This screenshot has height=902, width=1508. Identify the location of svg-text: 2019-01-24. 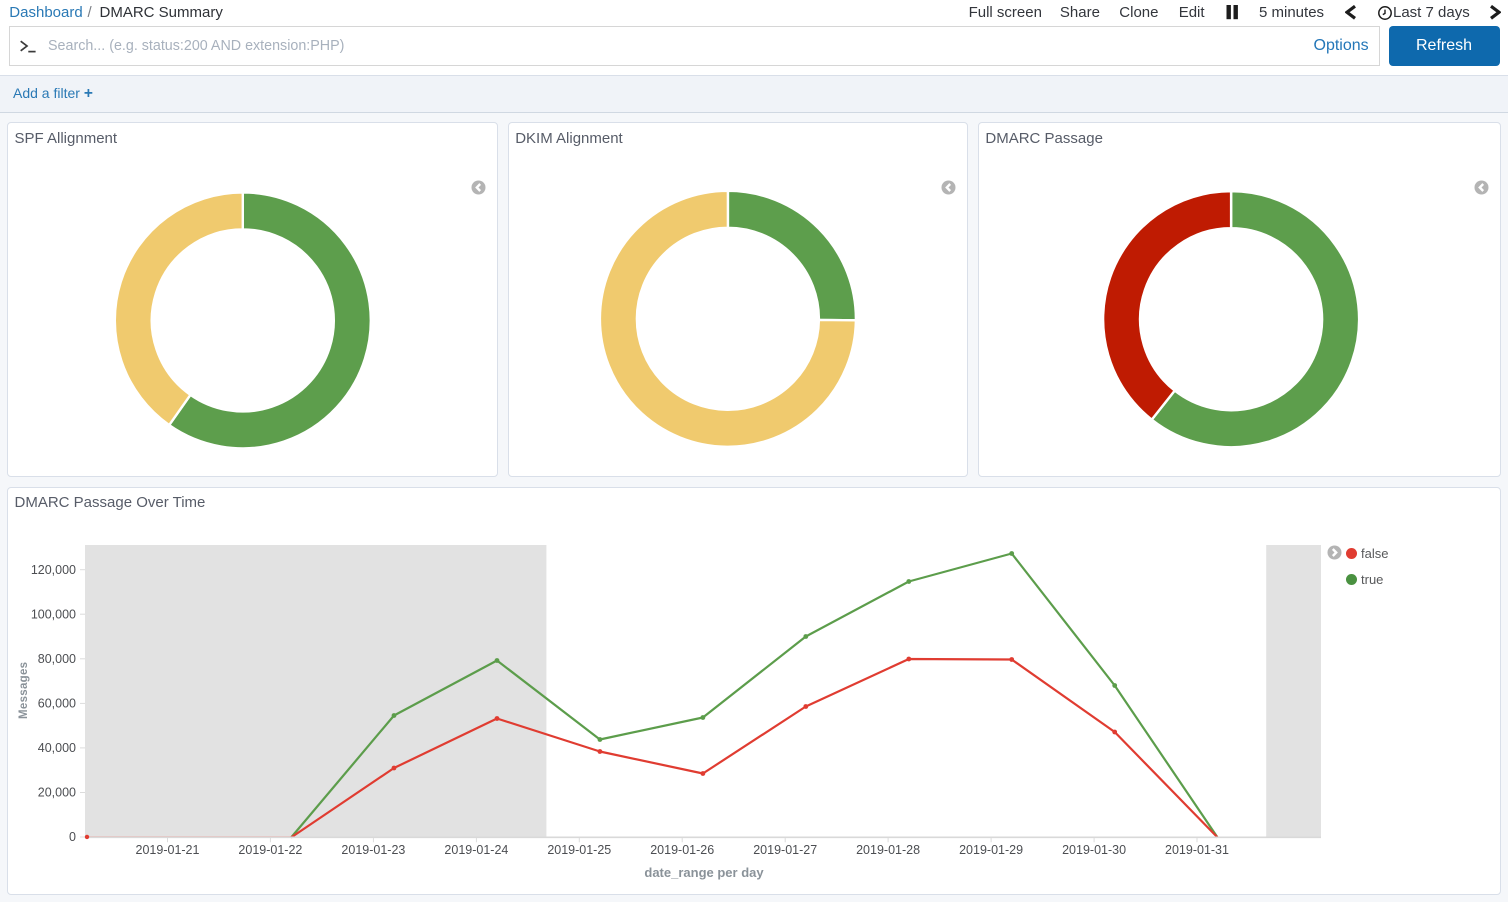
(476, 850).